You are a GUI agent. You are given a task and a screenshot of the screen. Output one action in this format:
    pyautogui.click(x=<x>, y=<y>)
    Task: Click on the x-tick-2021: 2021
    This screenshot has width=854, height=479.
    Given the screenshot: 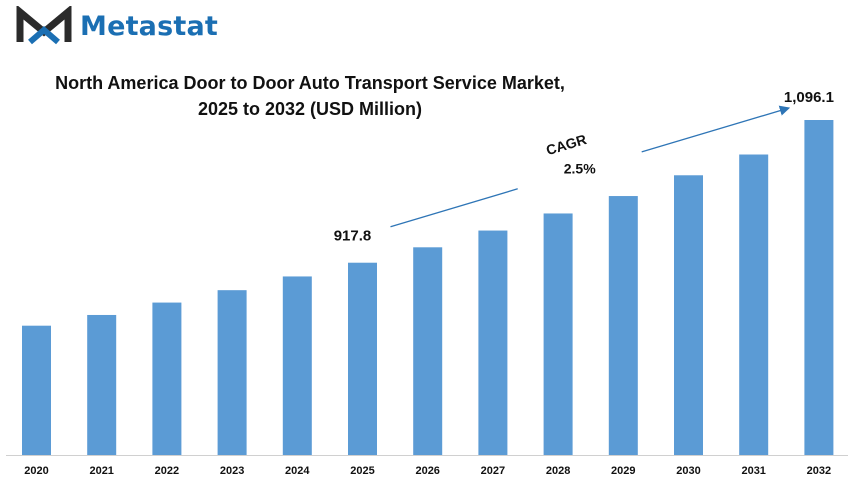 What is the action you would take?
    pyautogui.click(x=101, y=471)
    